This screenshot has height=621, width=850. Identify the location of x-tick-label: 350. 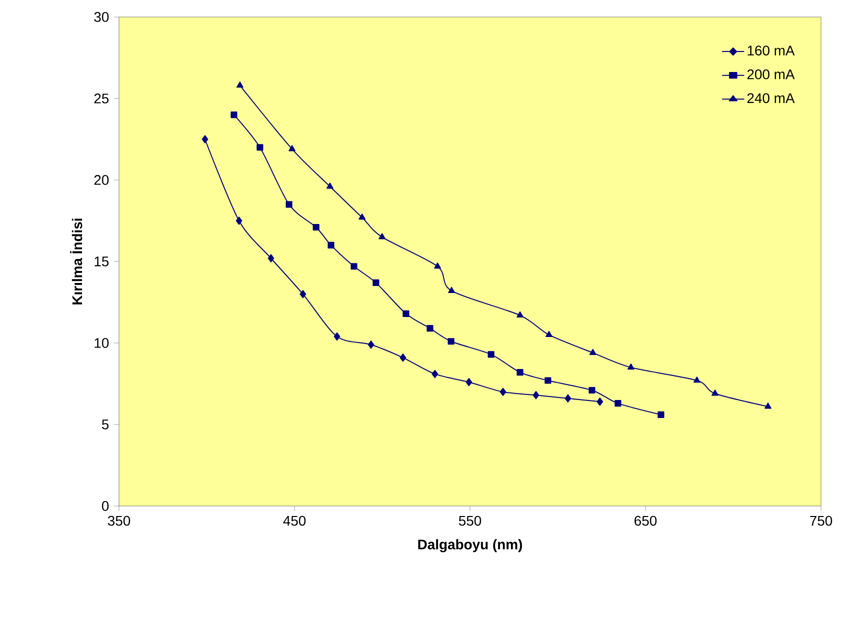
(119, 521).